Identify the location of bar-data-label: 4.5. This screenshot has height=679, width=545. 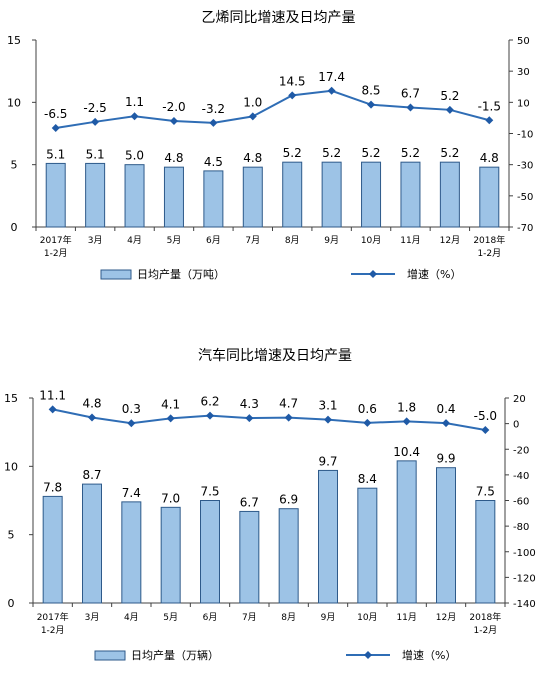
(213, 162).